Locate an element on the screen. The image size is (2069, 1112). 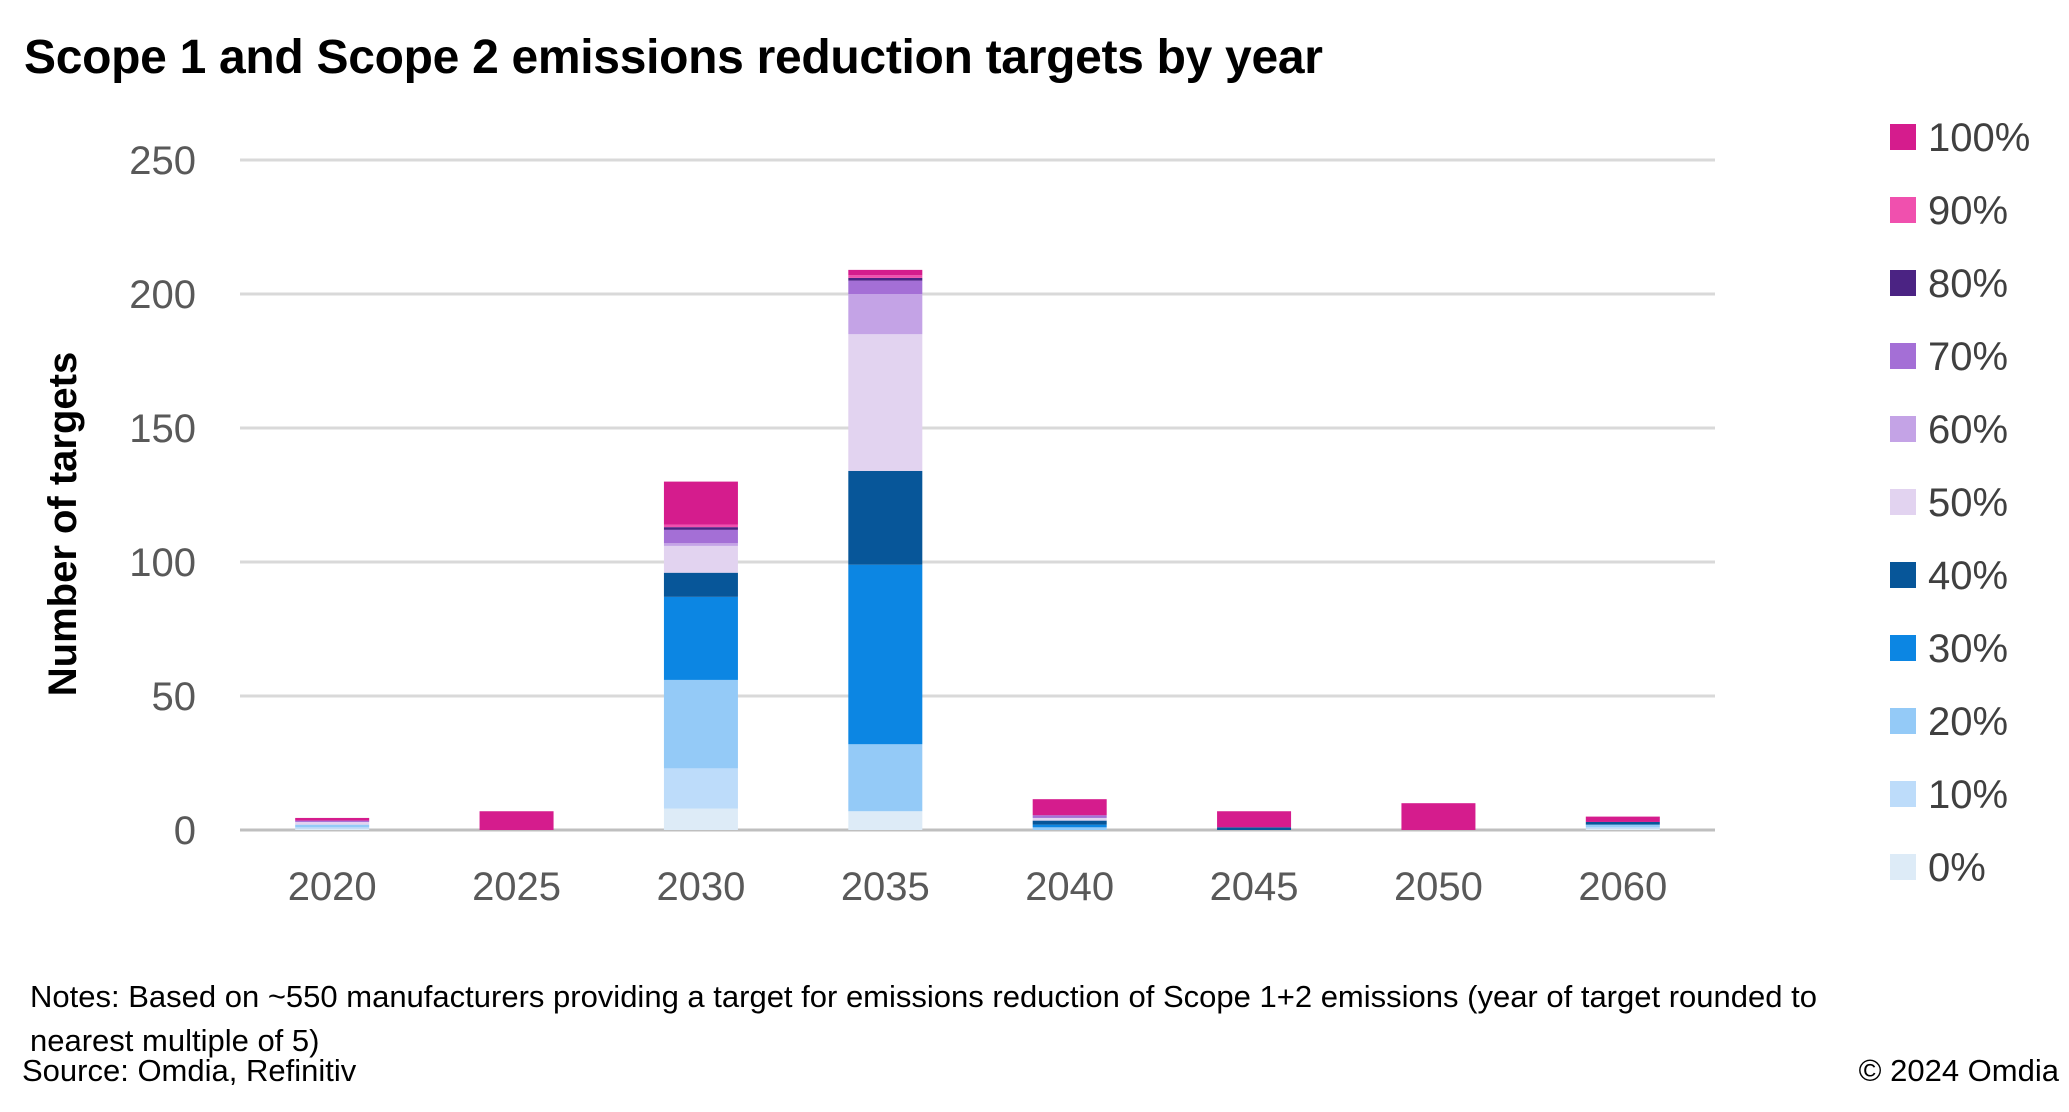
bar-segment-2030-50pct is located at coordinates (700, 559).